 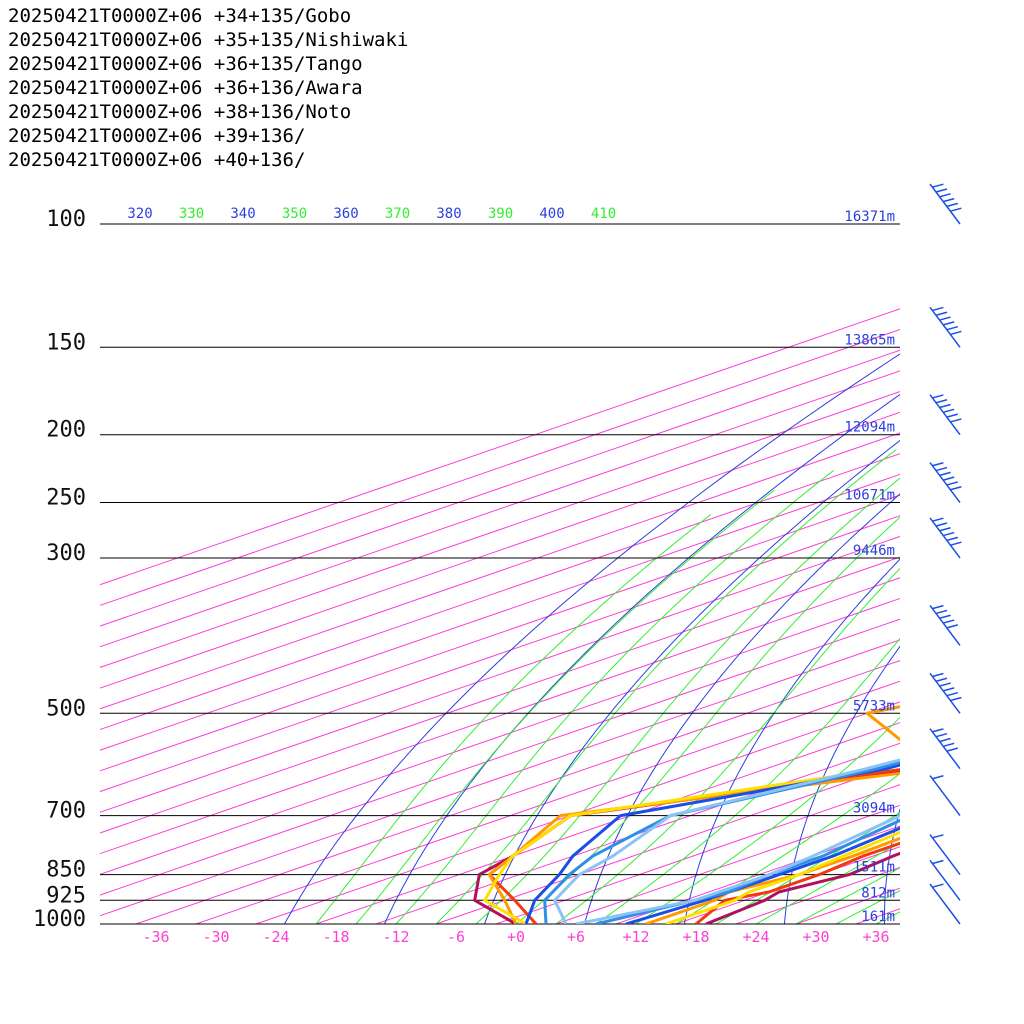 I want to click on theta-label: 410, so click(x=603, y=214).